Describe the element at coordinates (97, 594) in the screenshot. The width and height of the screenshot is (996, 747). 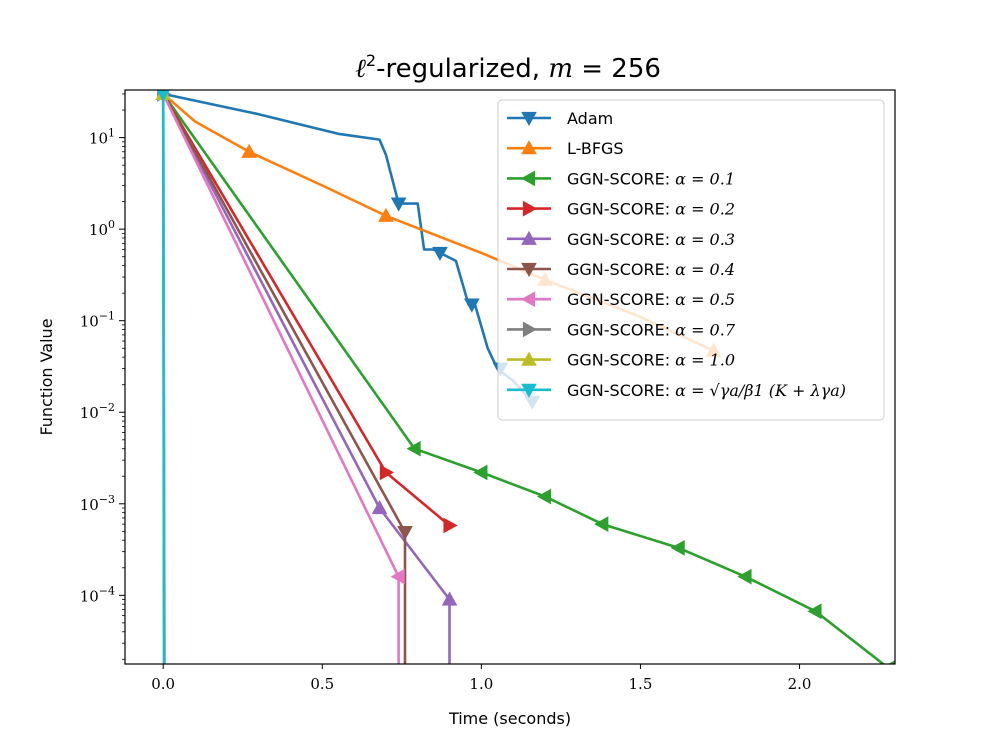
I see `y-tick-label: 10⁻⁴` at that location.